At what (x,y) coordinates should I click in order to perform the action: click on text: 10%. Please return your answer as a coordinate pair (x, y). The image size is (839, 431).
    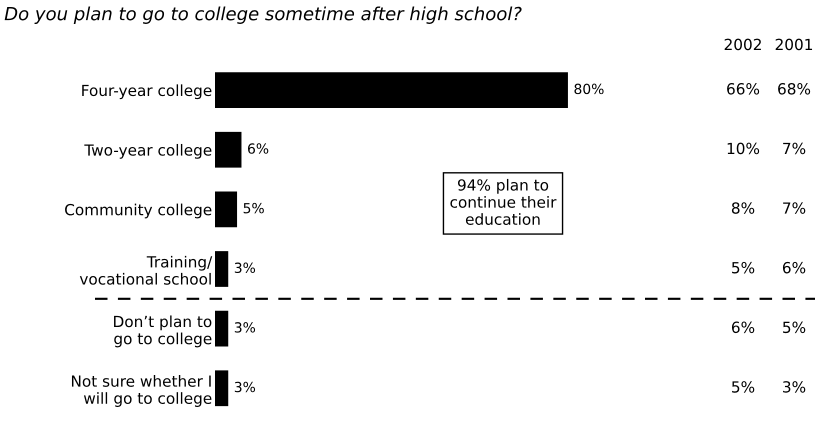
    Looking at the image, I should click on (744, 148).